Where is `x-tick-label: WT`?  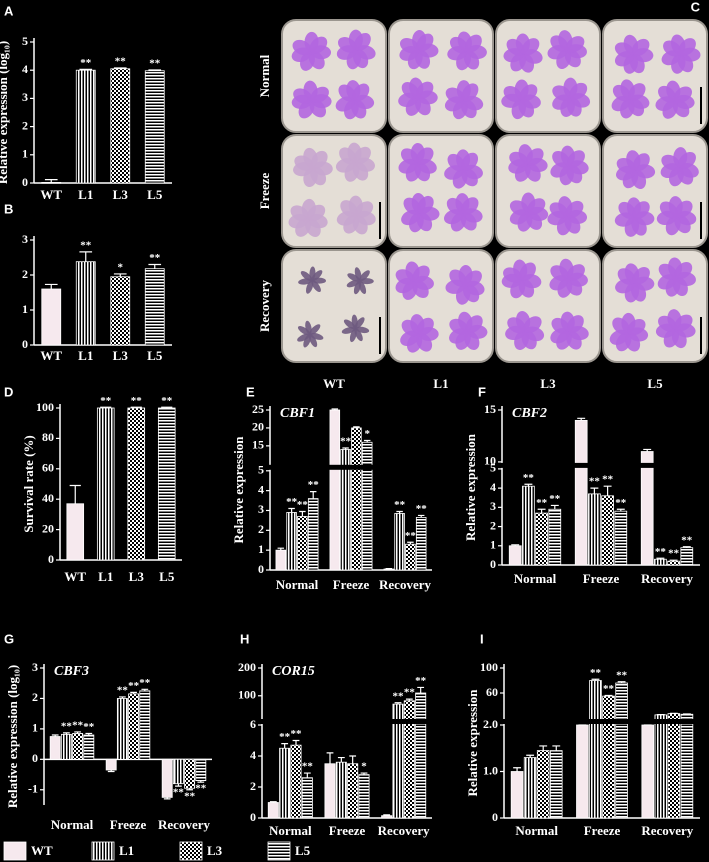 x-tick-label: WT is located at coordinates (75, 576).